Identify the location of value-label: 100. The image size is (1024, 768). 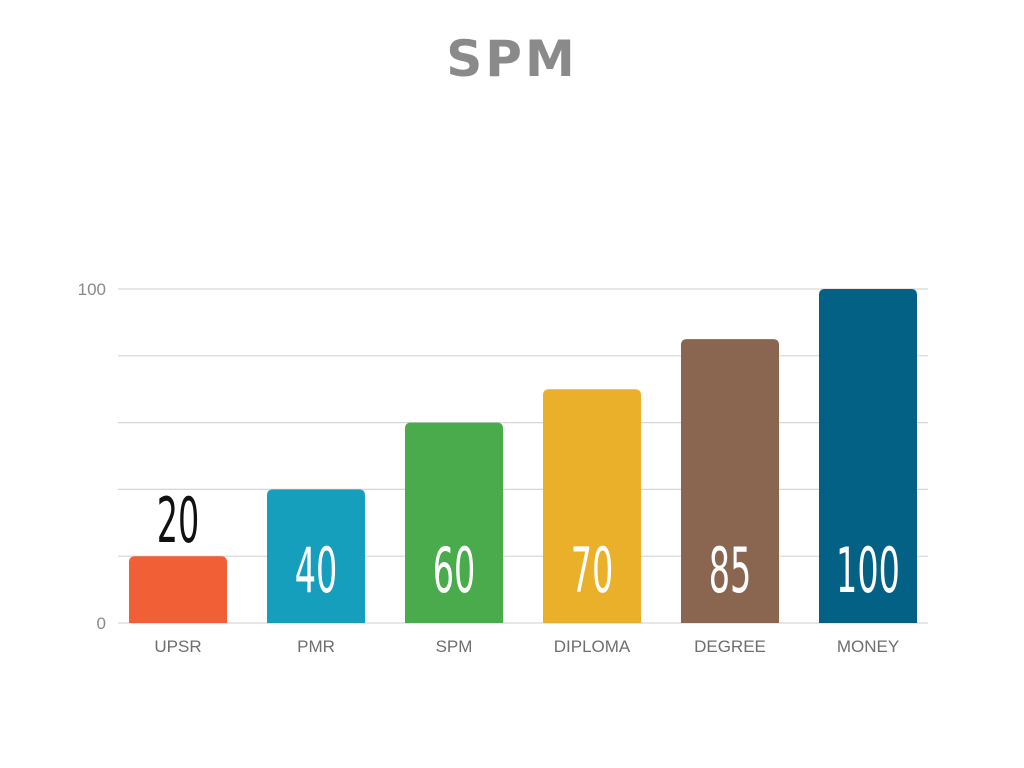
(868, 571).